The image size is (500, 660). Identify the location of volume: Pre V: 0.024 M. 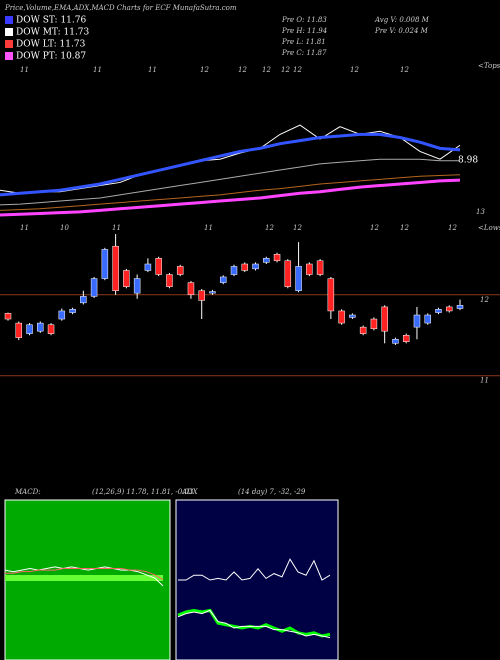
(401, 31).